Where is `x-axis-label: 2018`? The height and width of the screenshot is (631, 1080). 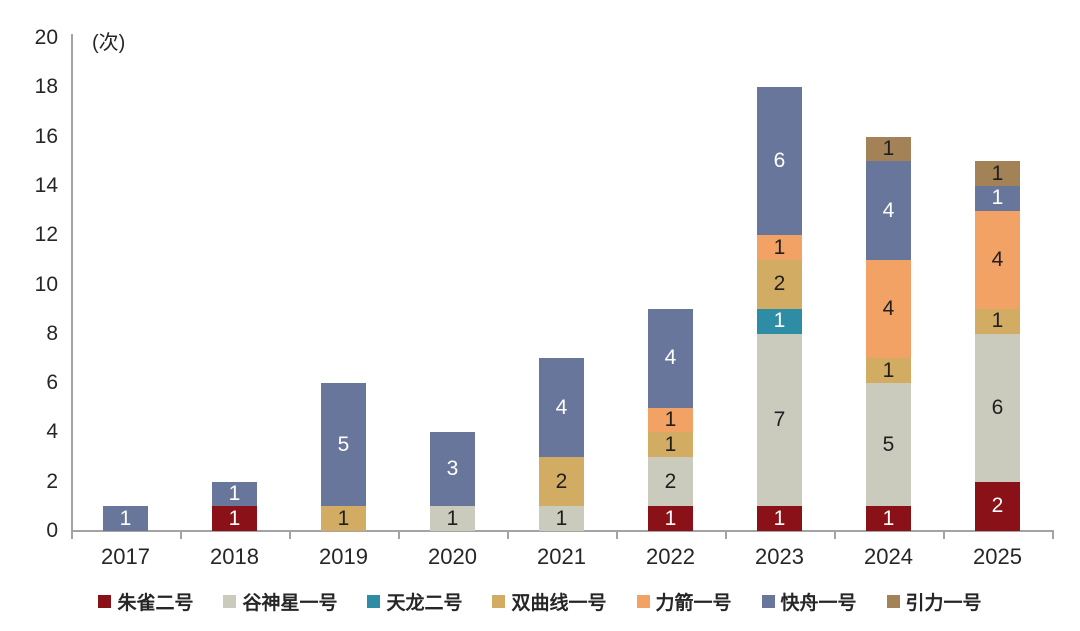 x-axis-label: 2018 is located at coordinates (234, 556).